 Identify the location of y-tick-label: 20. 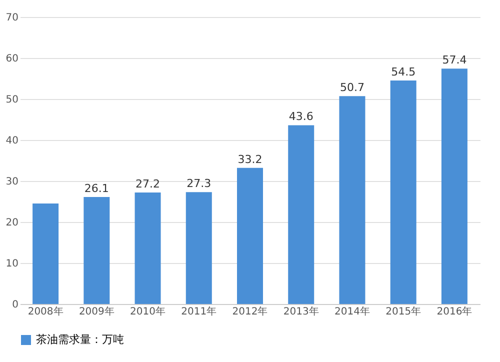
(12, 223).